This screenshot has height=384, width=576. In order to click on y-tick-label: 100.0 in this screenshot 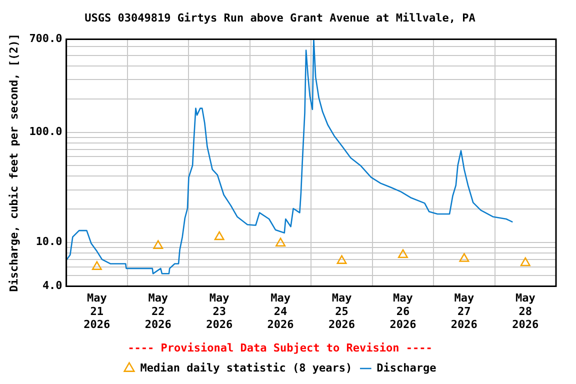, I will do `click(45, 131)`.